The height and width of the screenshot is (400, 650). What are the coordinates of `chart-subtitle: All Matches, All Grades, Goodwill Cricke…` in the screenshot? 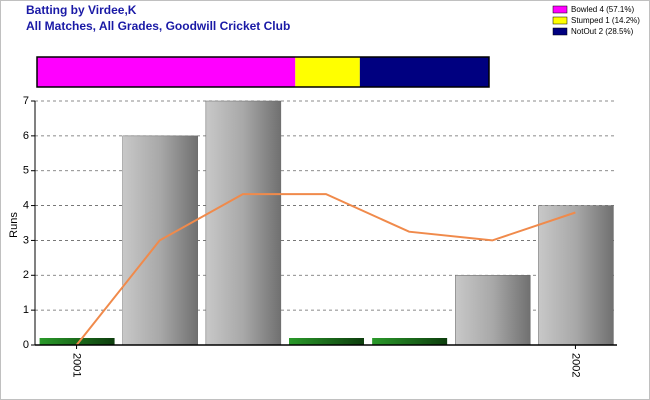 It's located at (158, 26).